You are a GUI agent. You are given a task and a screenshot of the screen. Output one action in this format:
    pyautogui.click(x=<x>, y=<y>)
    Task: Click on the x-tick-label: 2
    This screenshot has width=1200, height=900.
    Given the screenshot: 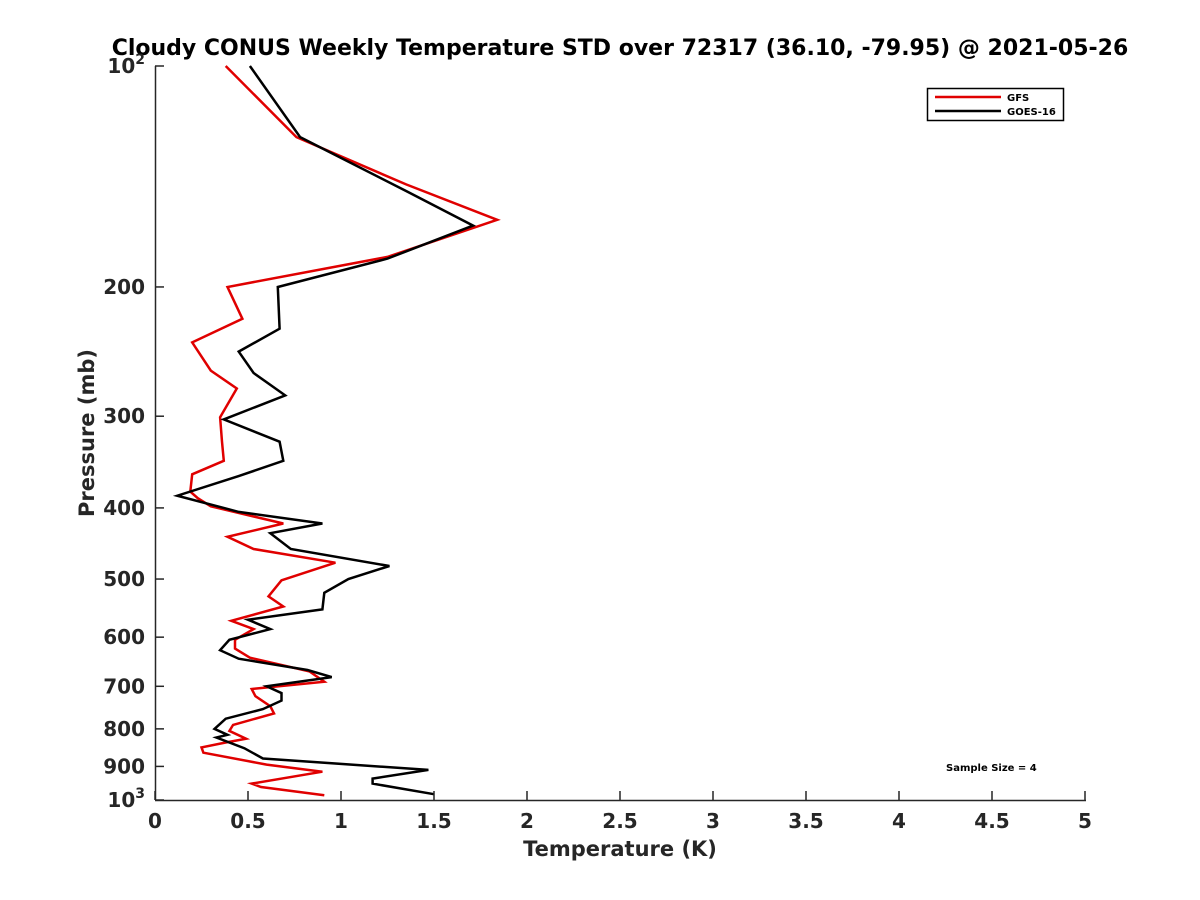 What is the action you would take?
    pyautogui.click(x=527, y=821)
    